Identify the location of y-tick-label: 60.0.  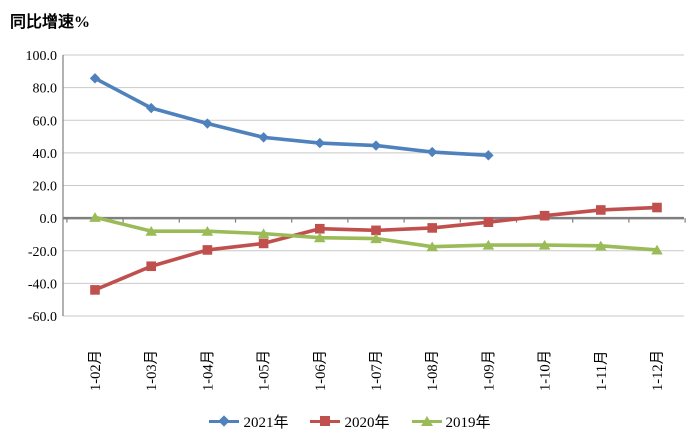
(45, 121).